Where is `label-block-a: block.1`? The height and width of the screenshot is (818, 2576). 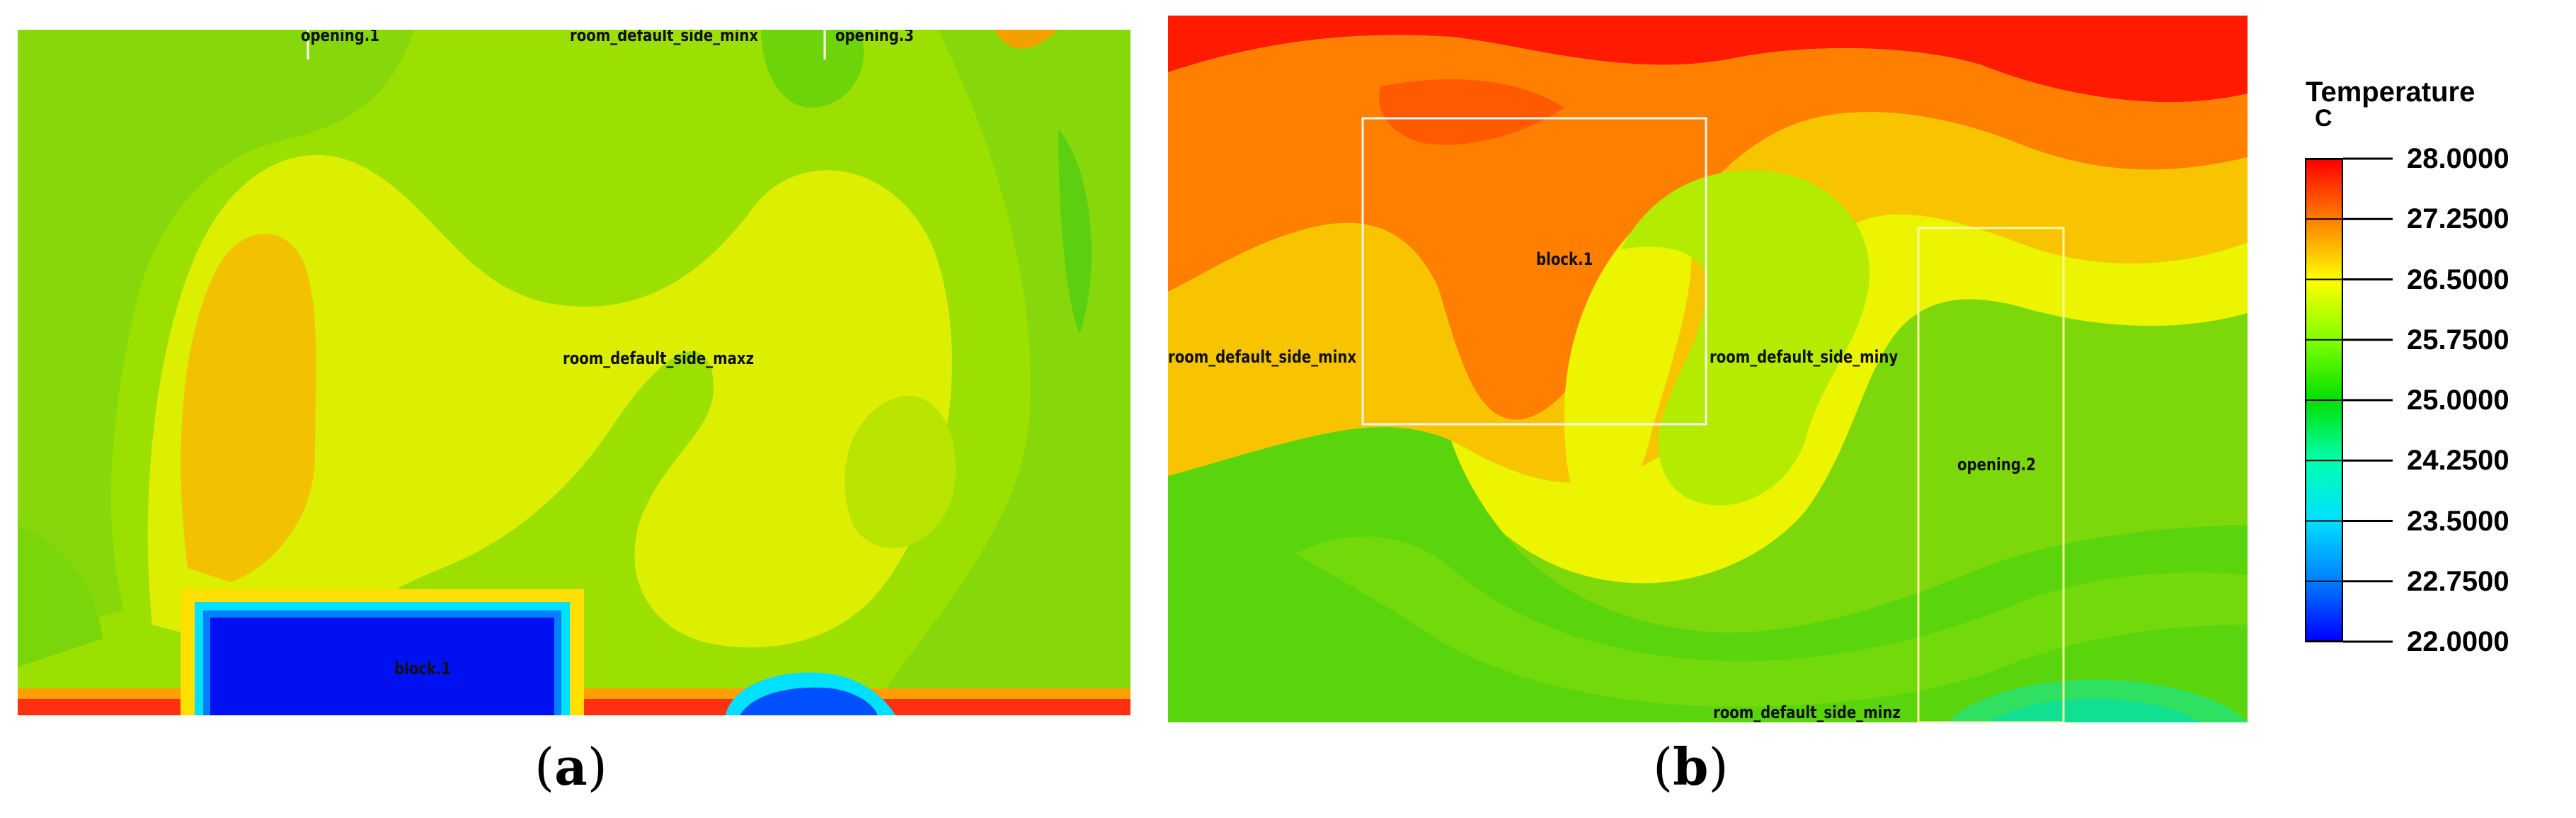
label-block-a: block.1 is located at coordinates (423, 668).